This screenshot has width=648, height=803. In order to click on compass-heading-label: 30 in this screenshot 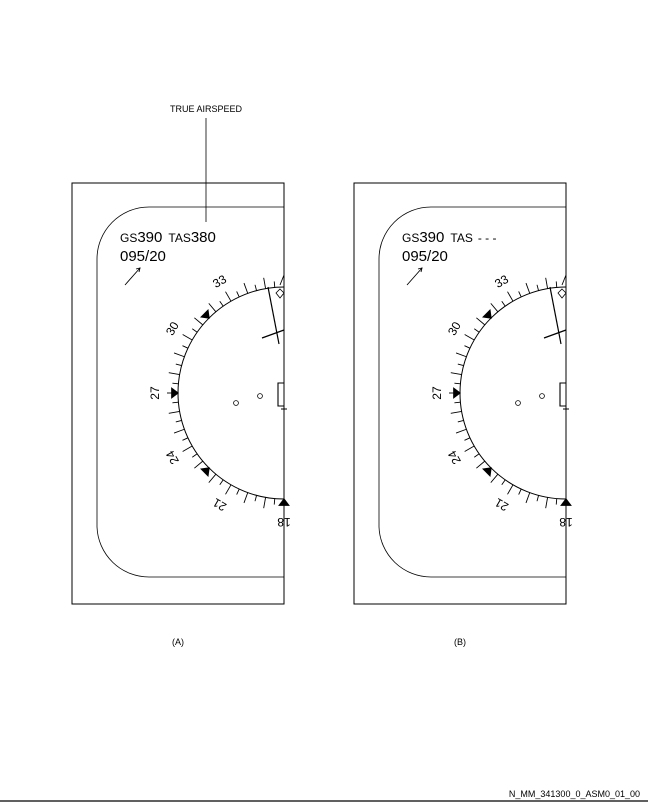, I will do `click(172, 328)`.